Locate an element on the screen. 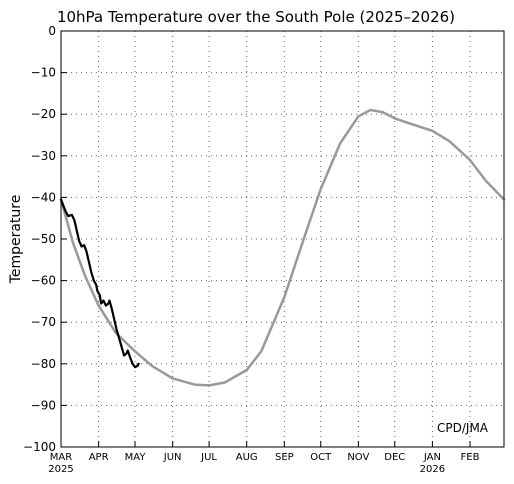 The image size is (514, 484). y-tick-label: −10 is located at coordinates (43, 73).